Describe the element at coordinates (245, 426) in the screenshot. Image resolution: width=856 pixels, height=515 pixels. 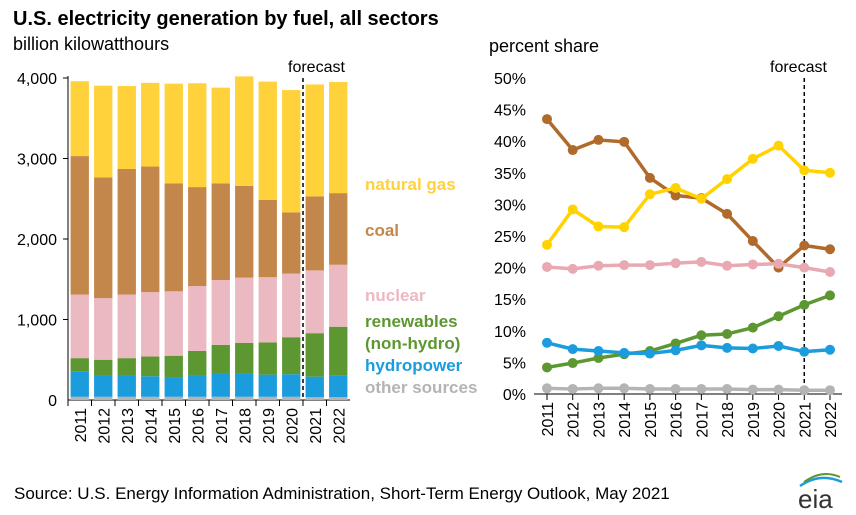
I see `left-x-tick-label: 2018` at that location.